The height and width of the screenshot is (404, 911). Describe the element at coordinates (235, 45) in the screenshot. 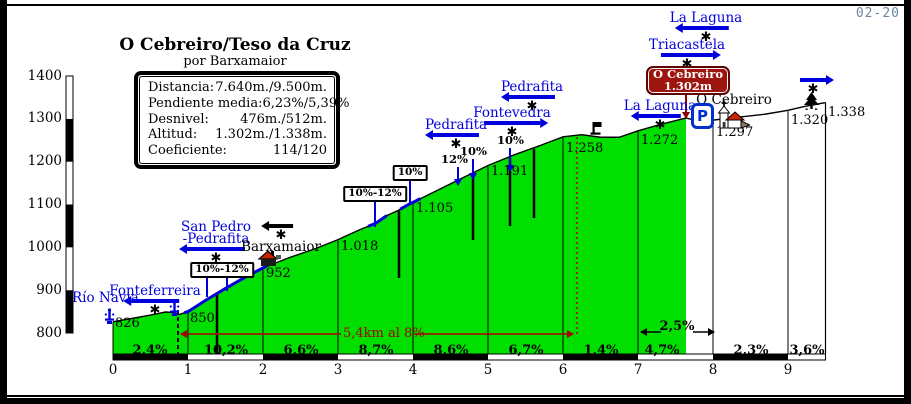

I see `page-title: O Cebreiro/Teso da Cruz` at that location.